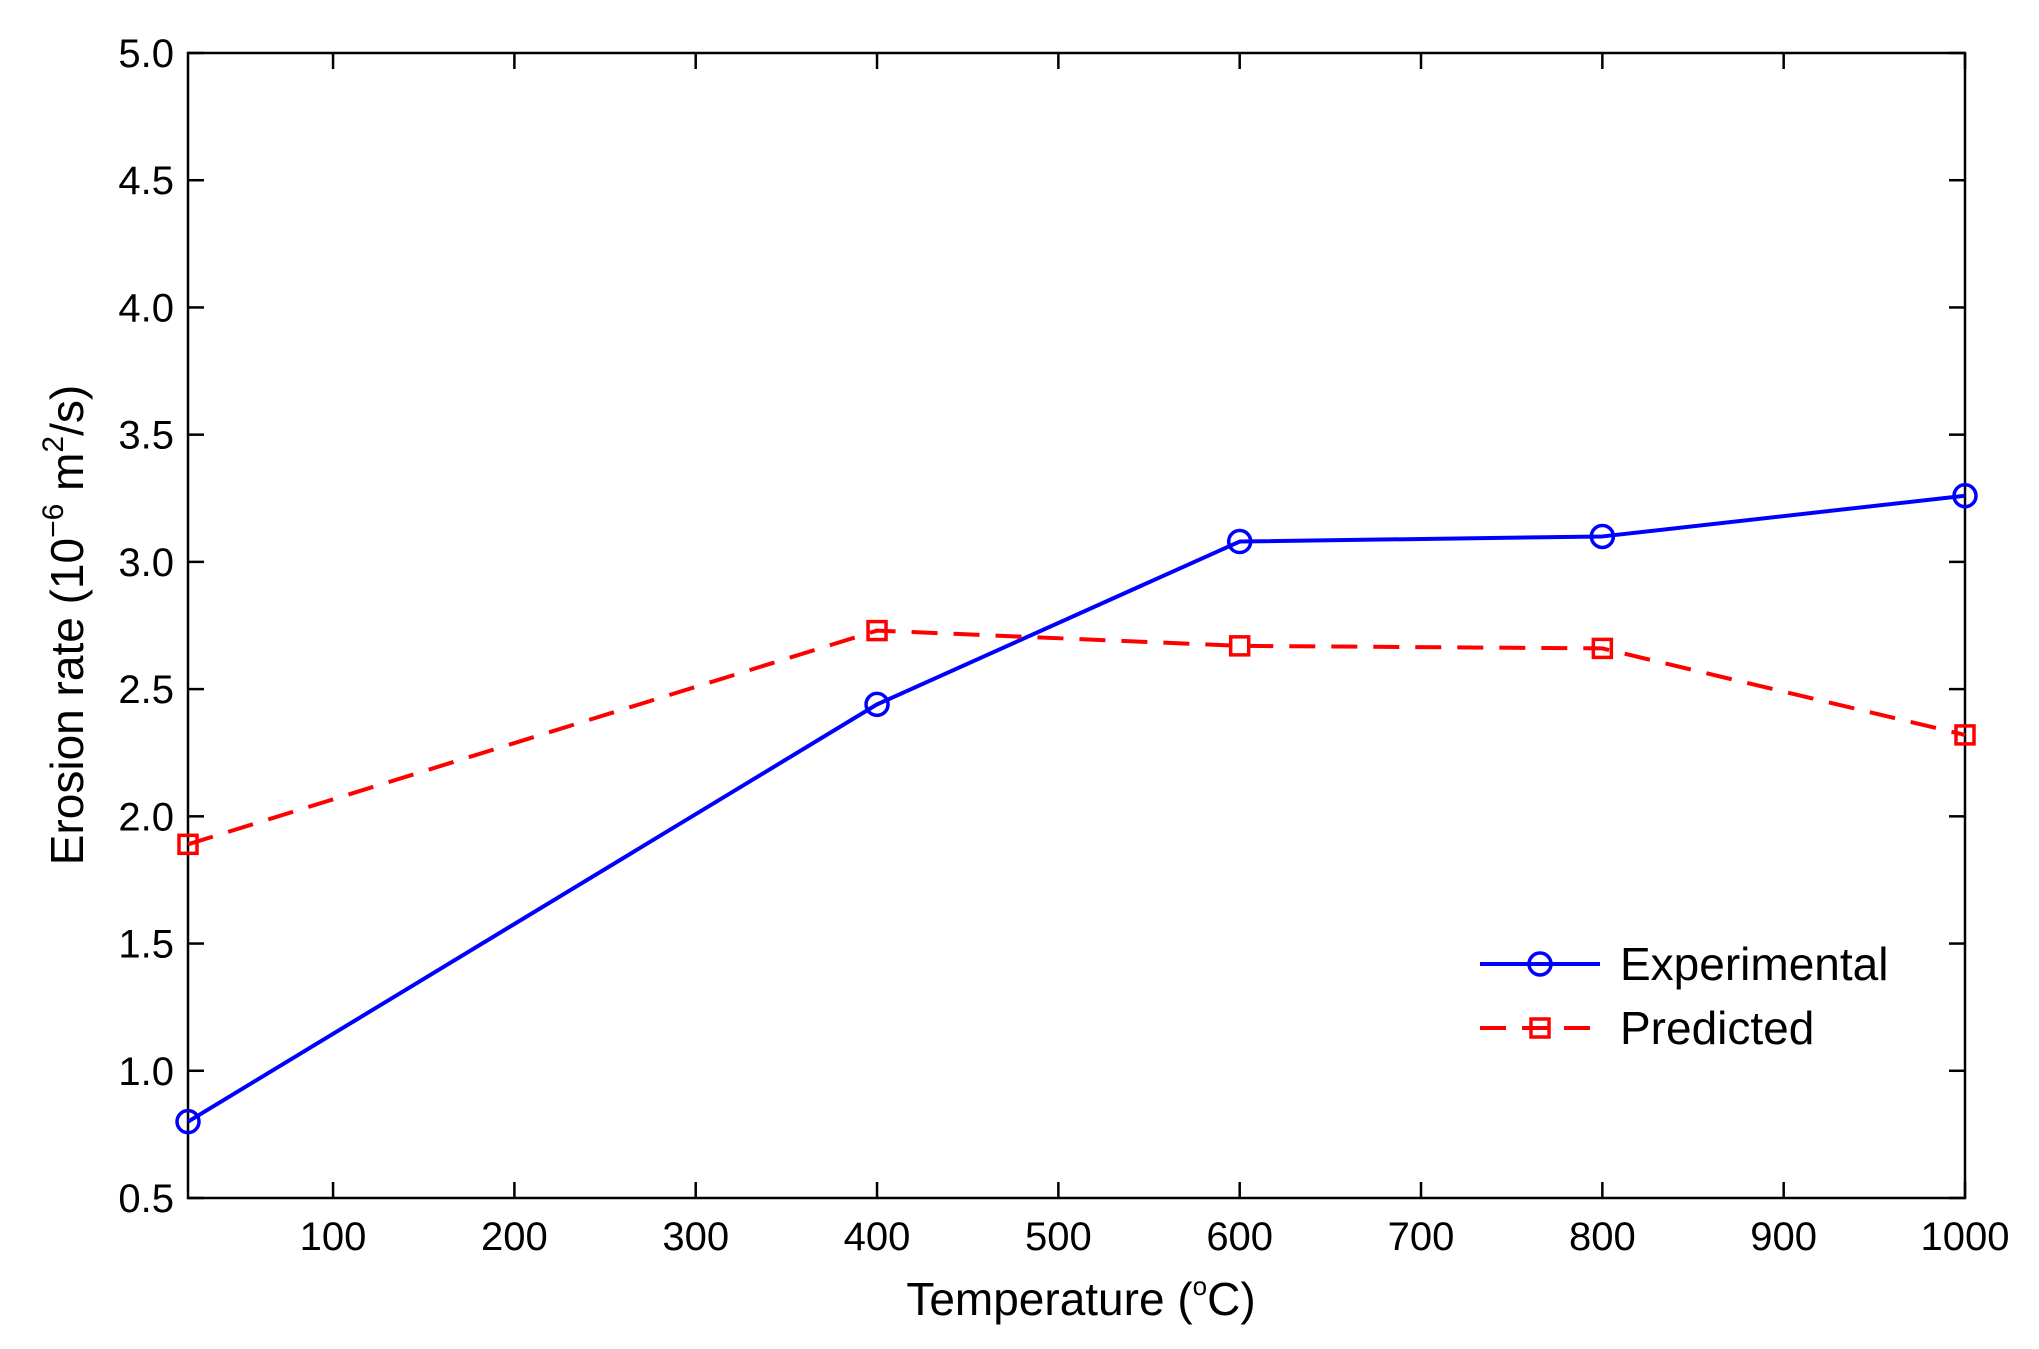  What do you see at coordinates (146, 817) in the screenshot?
I see `y-tick-label: 2.0` at bounding box center [146, 817].